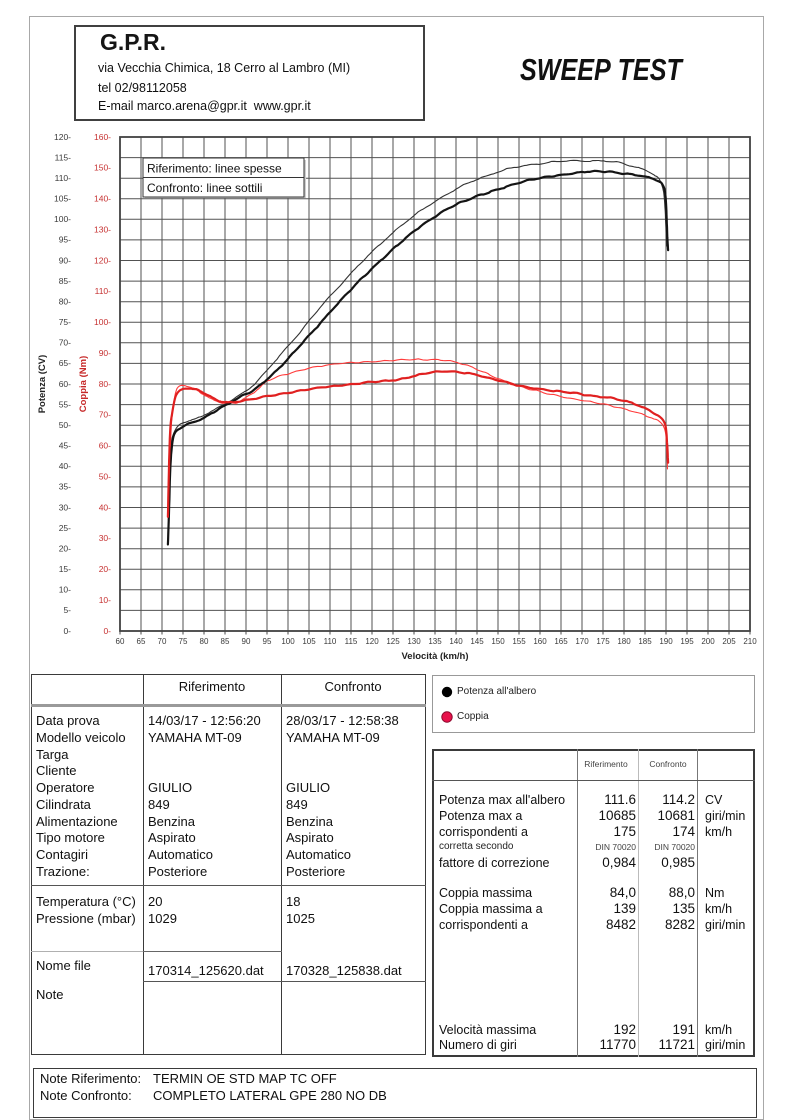  I want to click on svg-text: 70, so click(162, 641).